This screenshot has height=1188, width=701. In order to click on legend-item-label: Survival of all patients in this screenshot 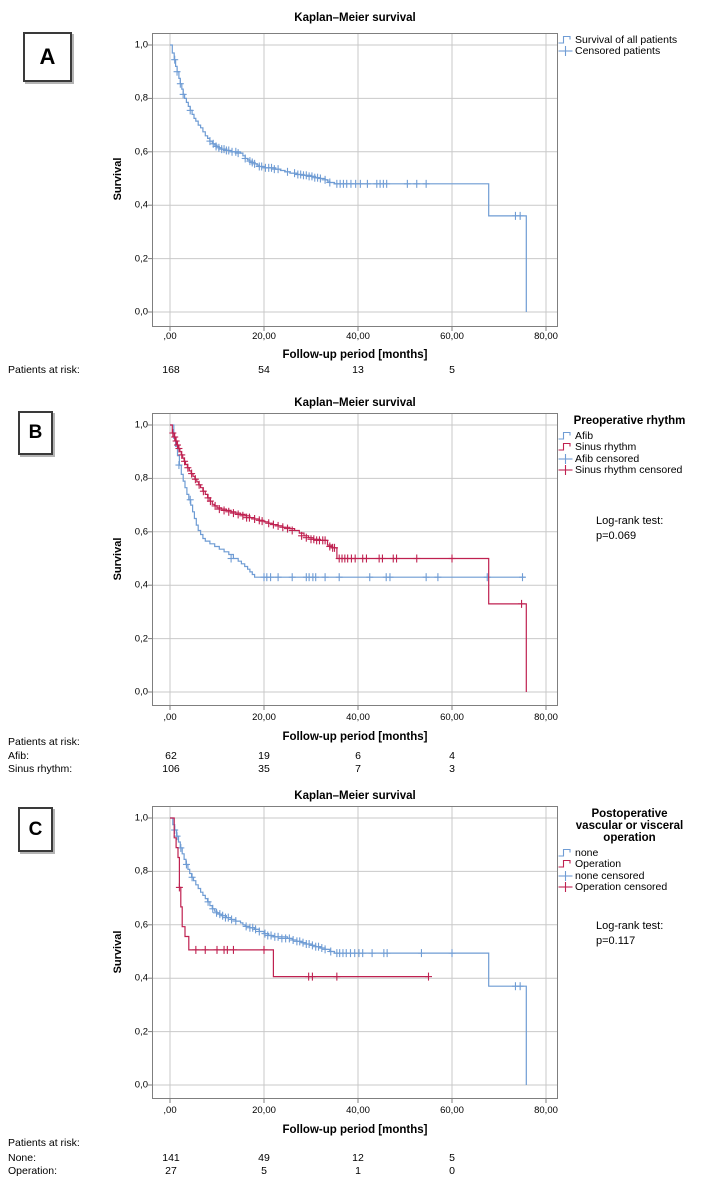, I will do `click(626, 39)`.